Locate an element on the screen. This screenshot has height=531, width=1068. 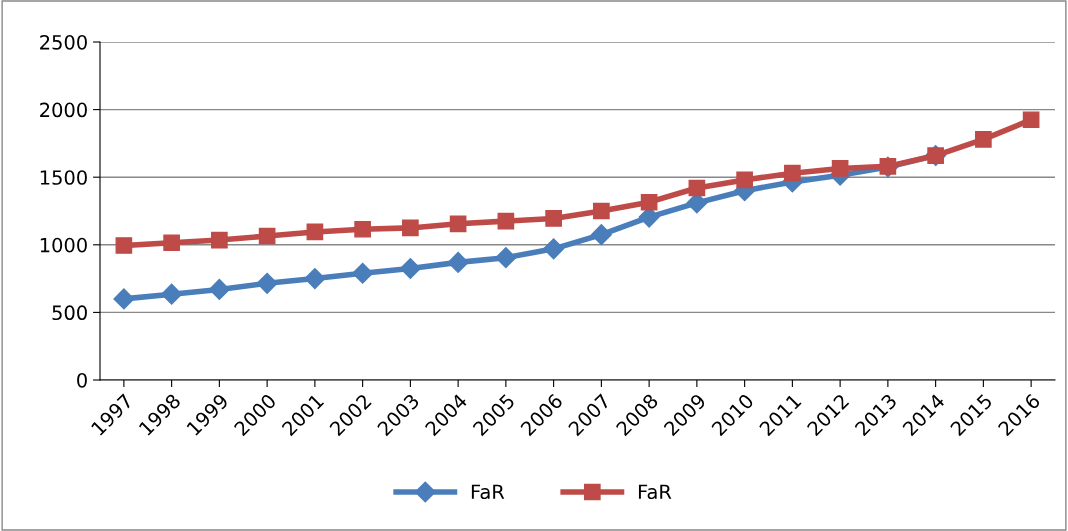
y-tick-label: 1500 is located at coordinates (63, 177).